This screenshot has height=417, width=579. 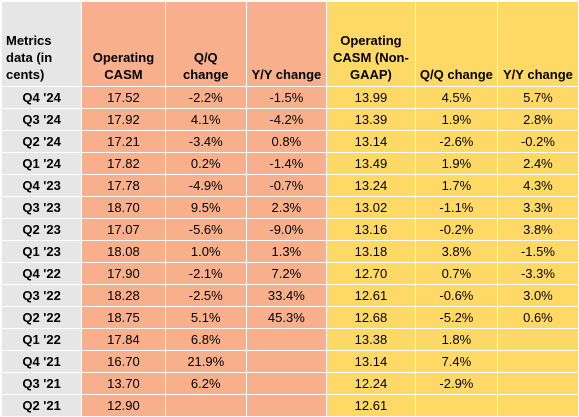 What do you see at coordinates (286, 207) in the screenshot?
I see `yy-change-cell: 2.3%` at bounding box center [286, 207].